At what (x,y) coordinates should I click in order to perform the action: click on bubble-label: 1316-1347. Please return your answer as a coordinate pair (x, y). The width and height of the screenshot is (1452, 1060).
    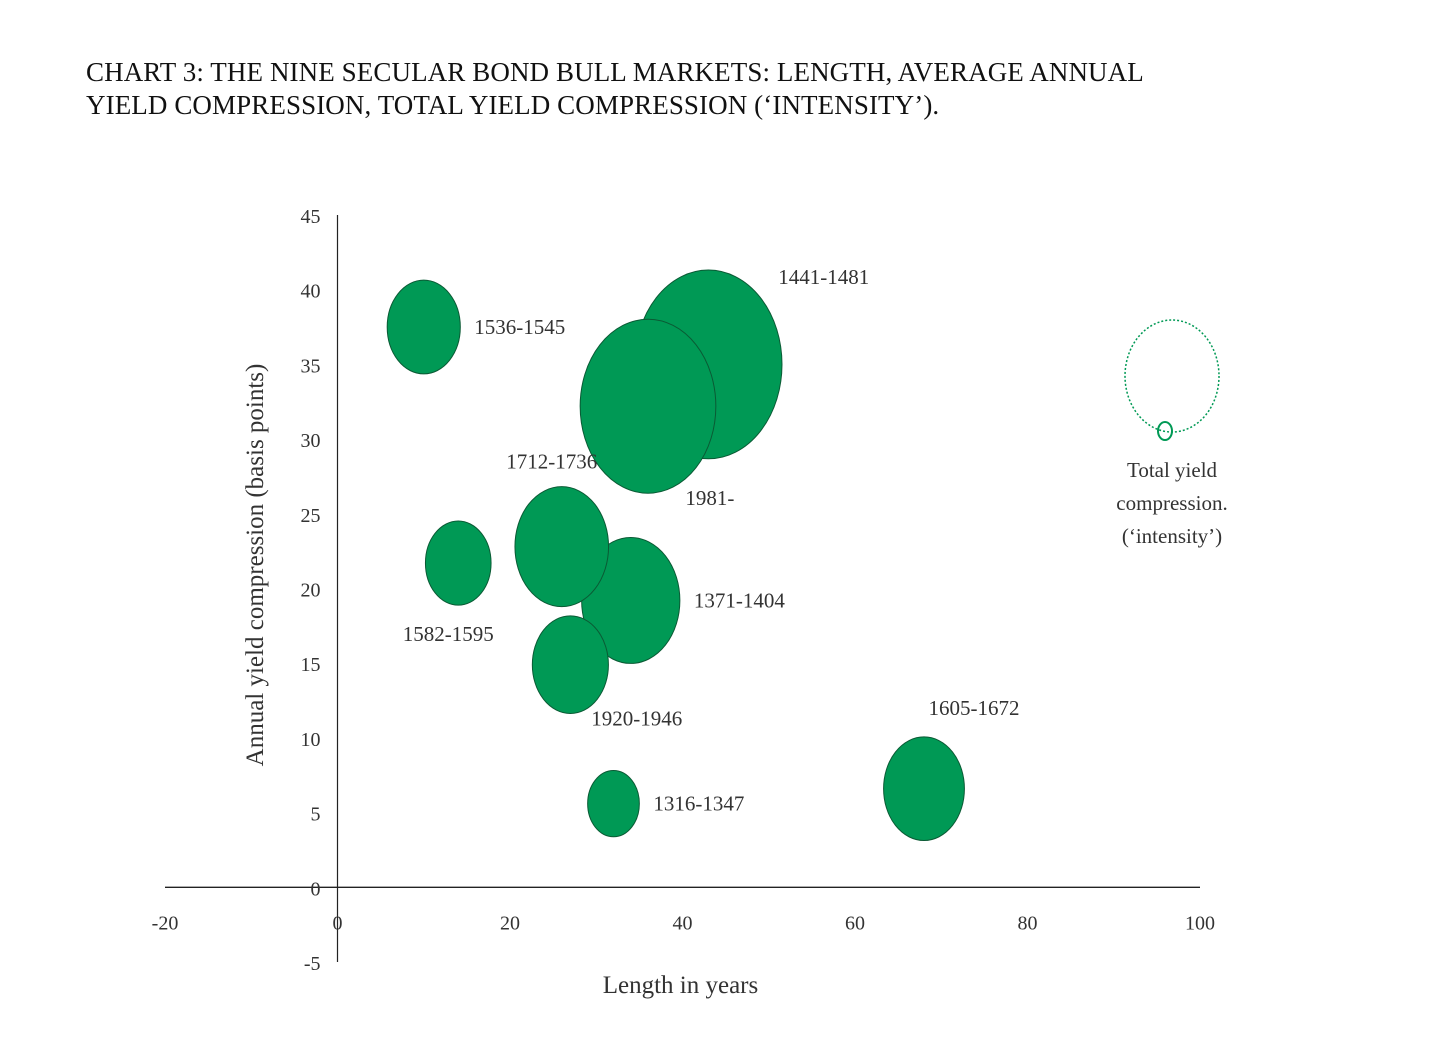
    Looking at the image, I should click on (698, 804).